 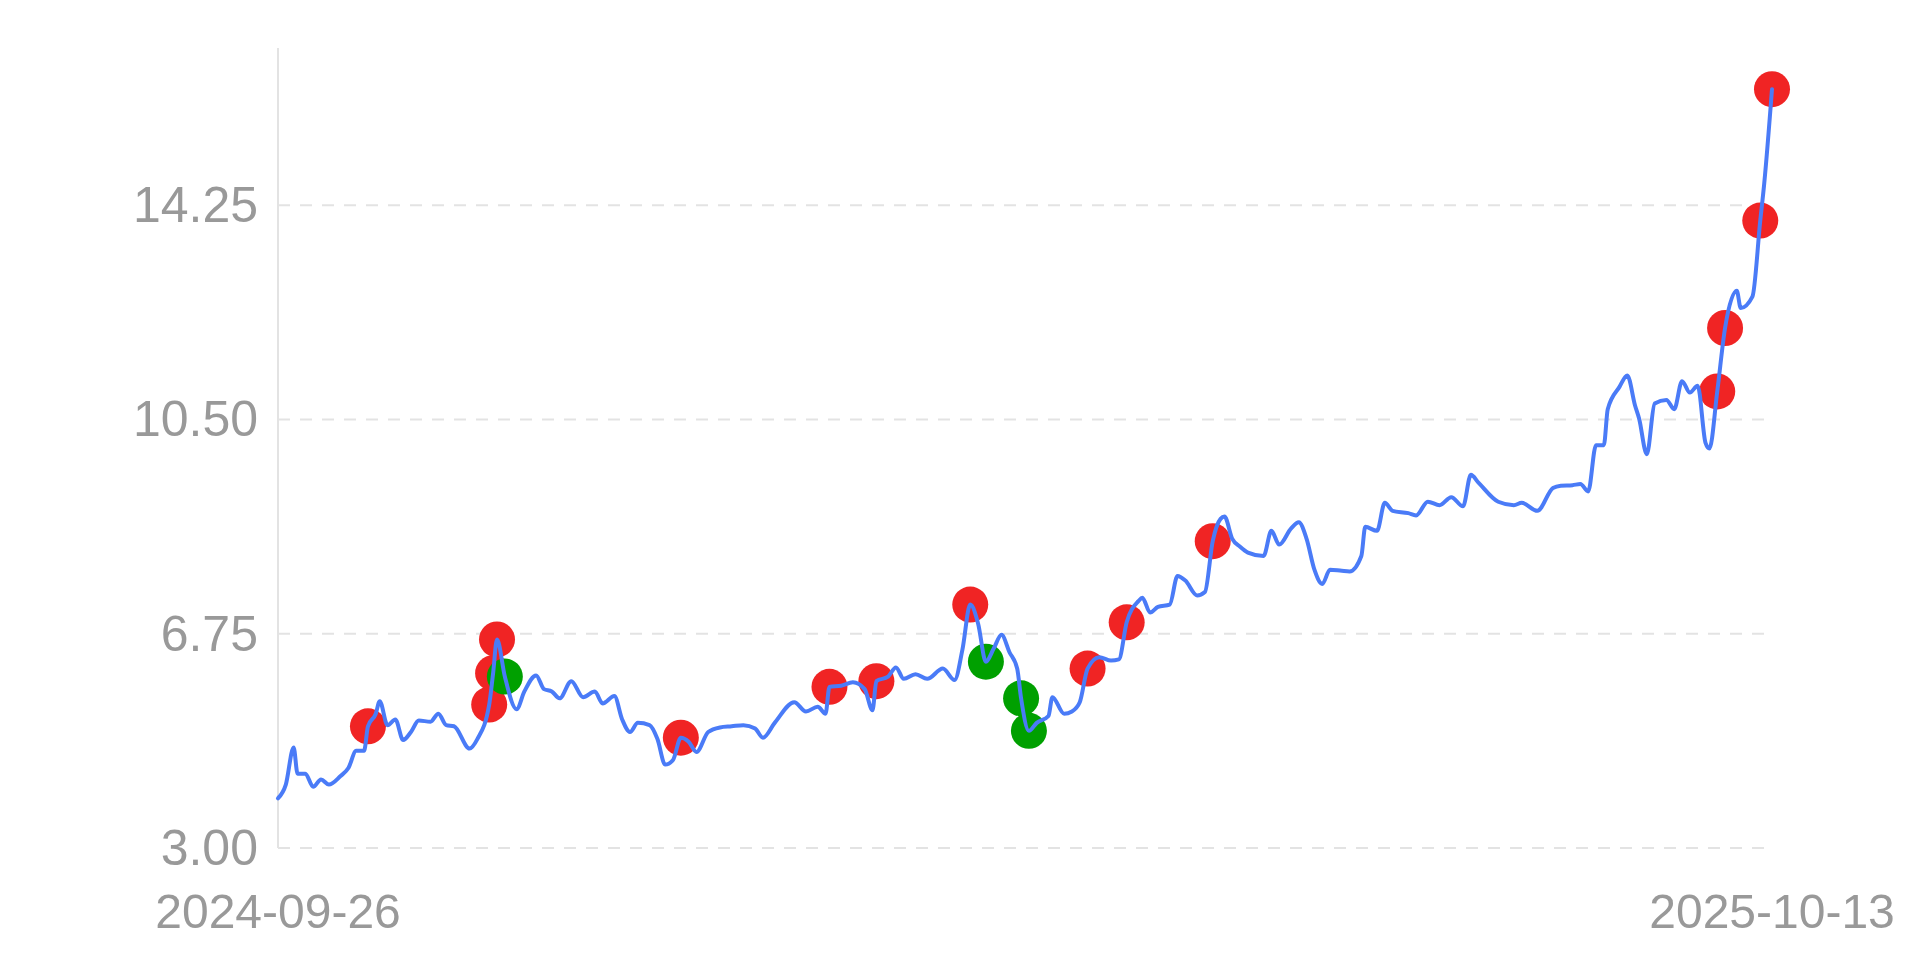 What do you see at coordinates (195, 205) in the screenshot?
I see `y-tick-label: 14.25` at bounding box center [195, 205].